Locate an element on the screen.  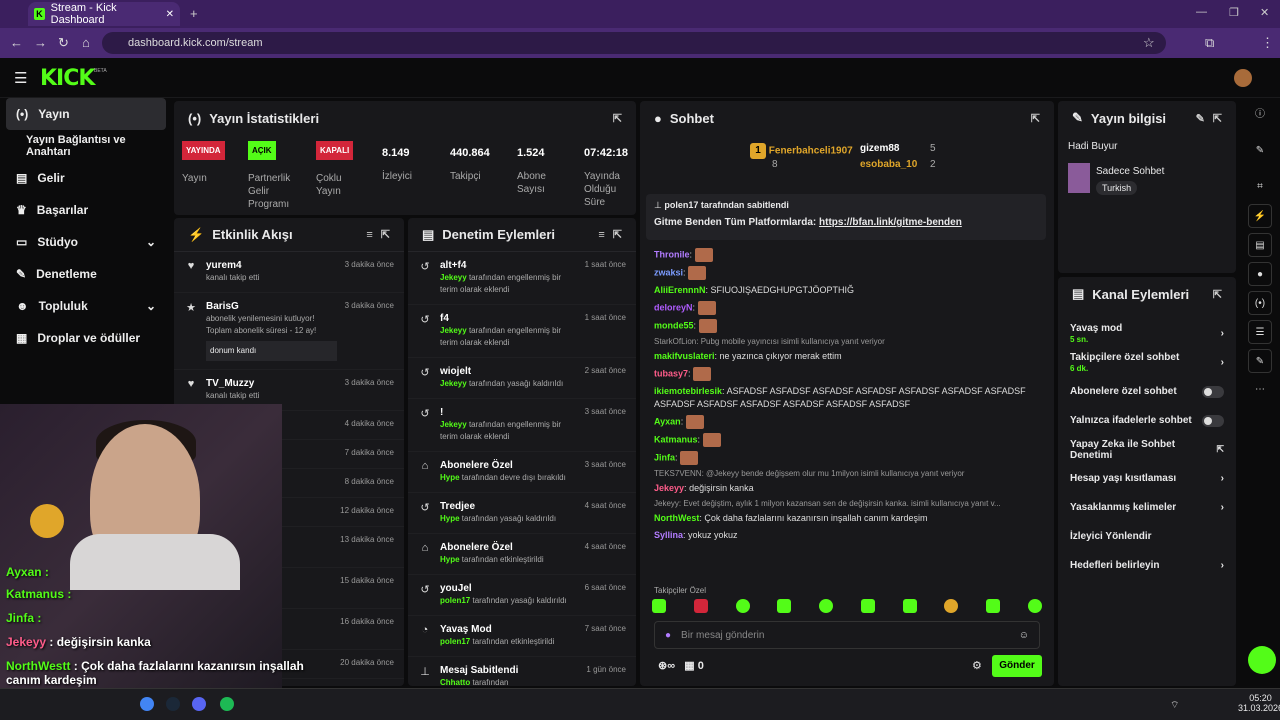
sidebar-item-denetleme: ✎ Denetleme is located at coordinates (56, 274).